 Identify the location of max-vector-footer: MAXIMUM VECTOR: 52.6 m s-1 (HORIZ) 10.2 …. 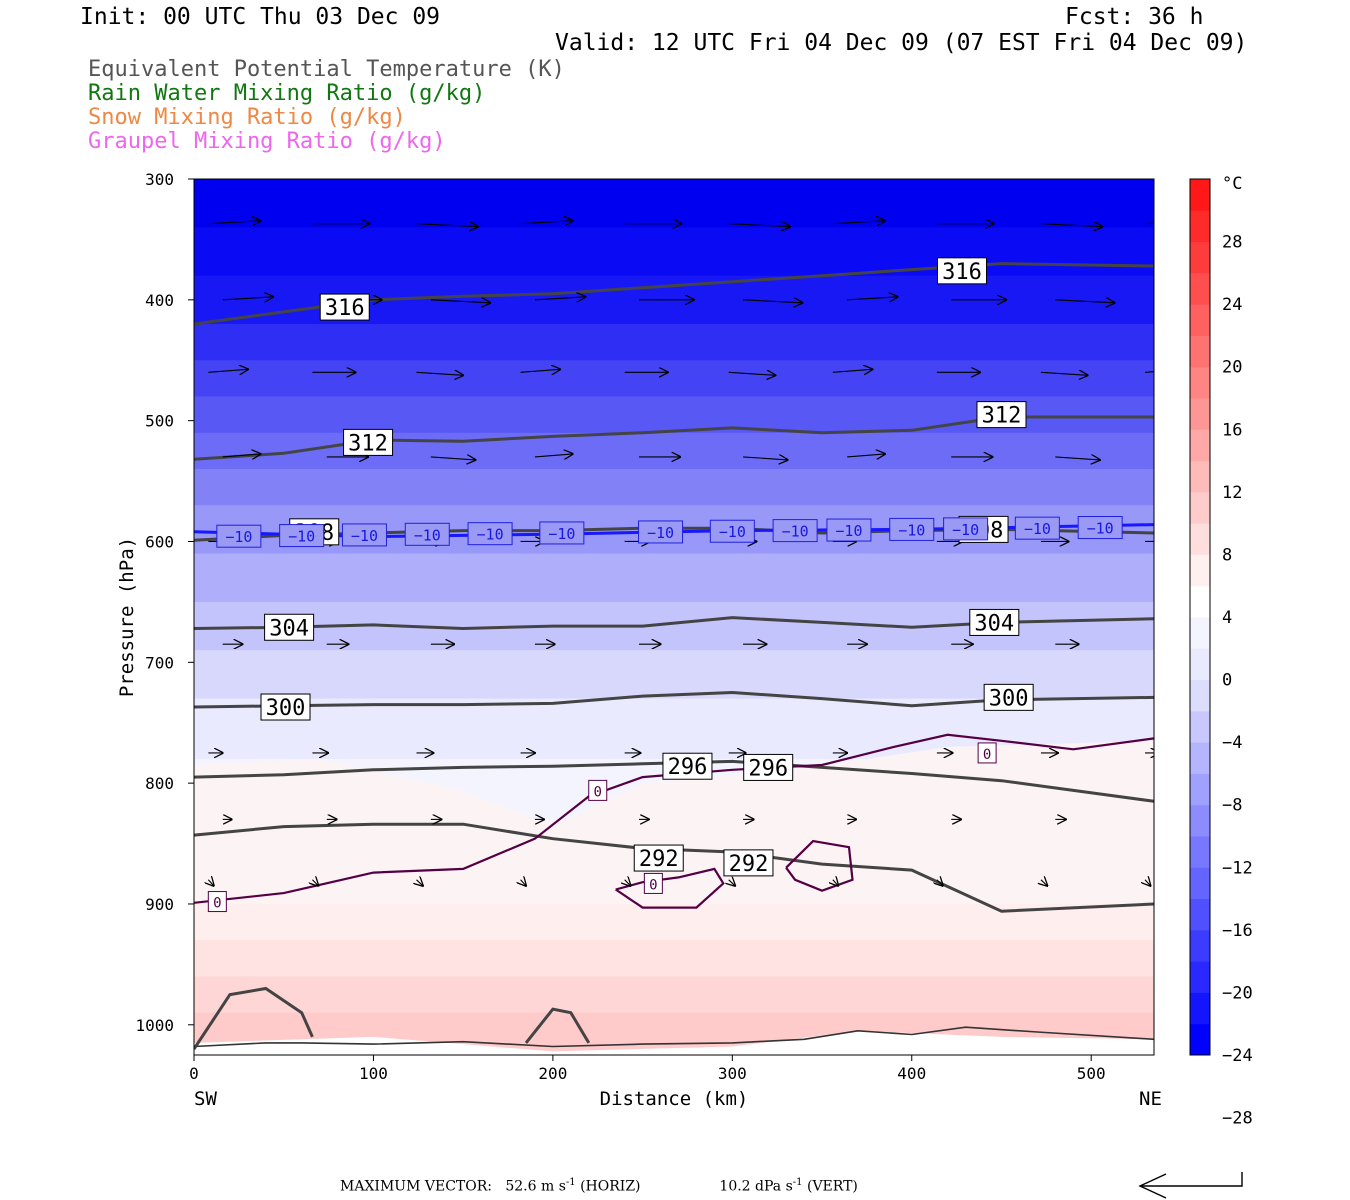
(599, 1186).